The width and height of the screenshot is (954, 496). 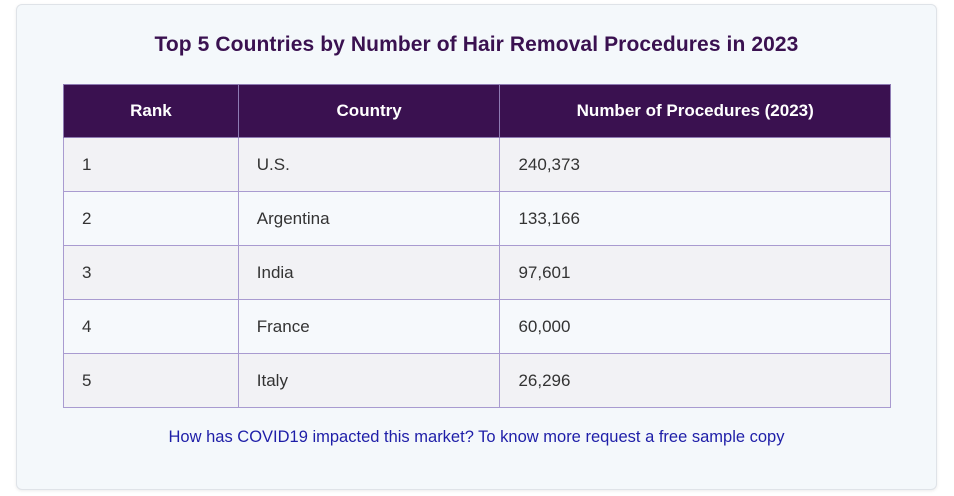 I want to click on cell-rank: 4, so click(x=151, y=326).